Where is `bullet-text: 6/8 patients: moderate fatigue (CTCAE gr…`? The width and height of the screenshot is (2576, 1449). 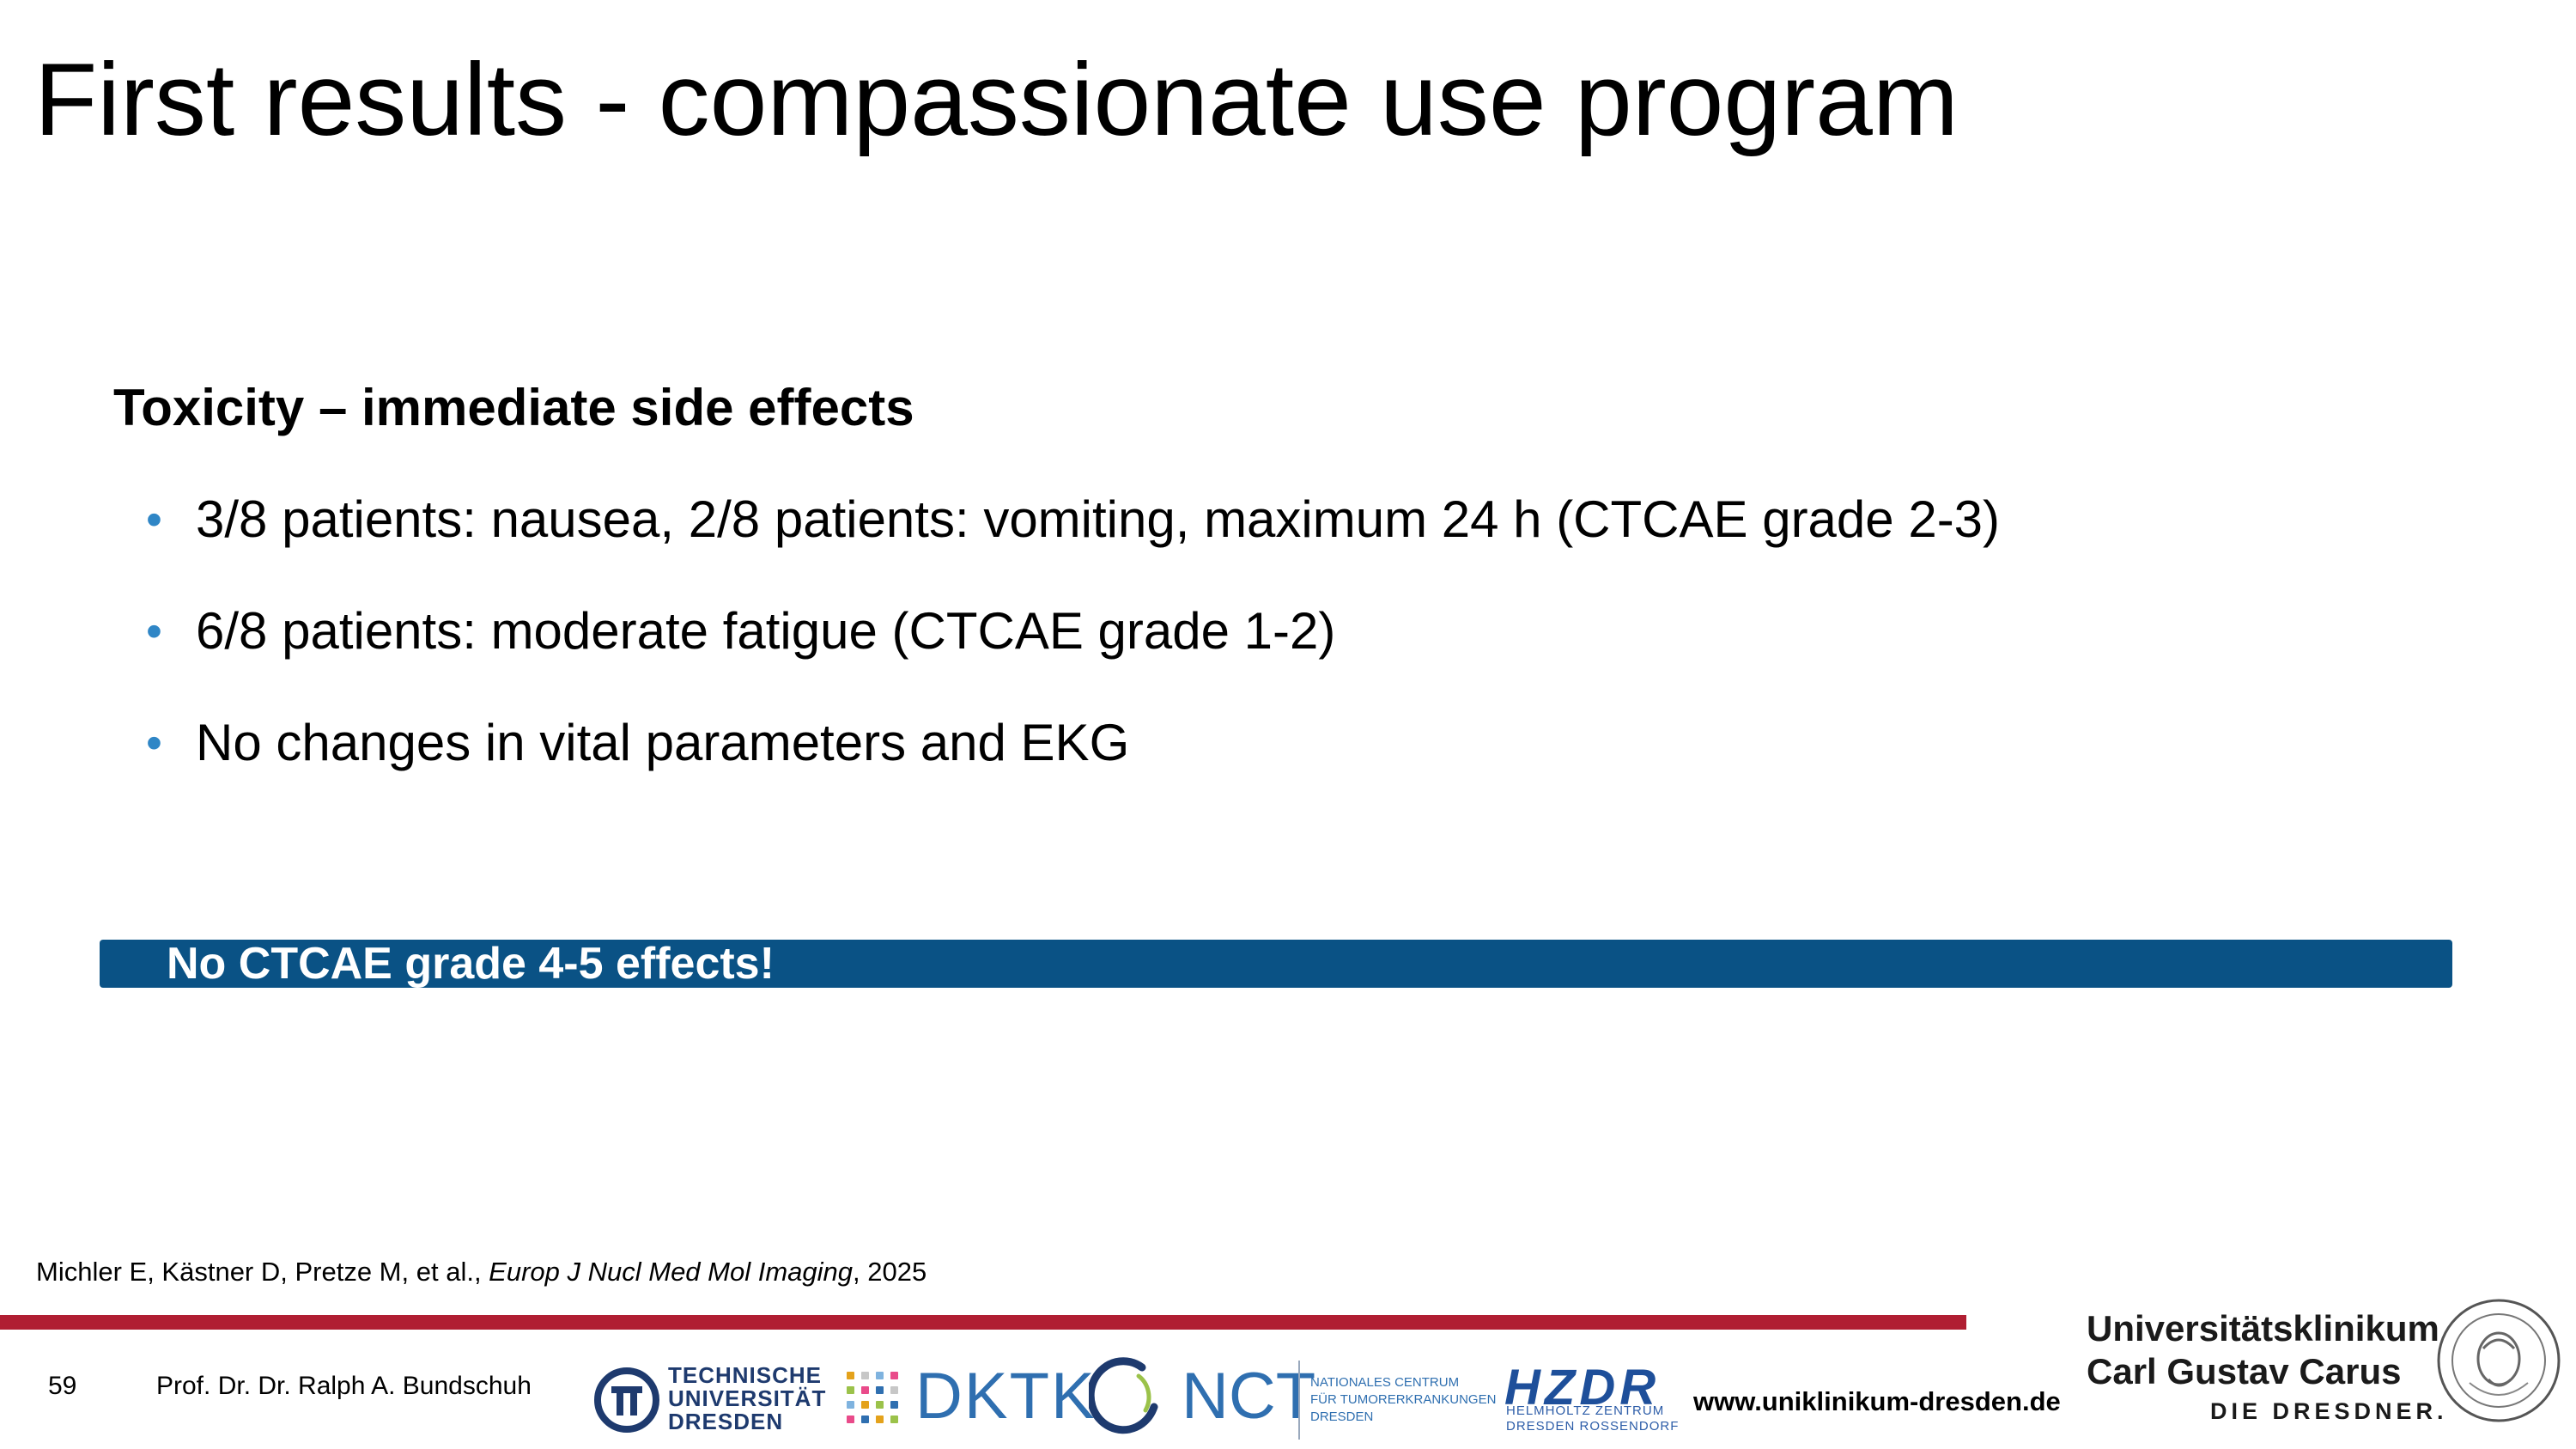
bullet-text: 6/8 patients: moderate fatigue (CTCAE gr… is located at coordinates (766, 631).